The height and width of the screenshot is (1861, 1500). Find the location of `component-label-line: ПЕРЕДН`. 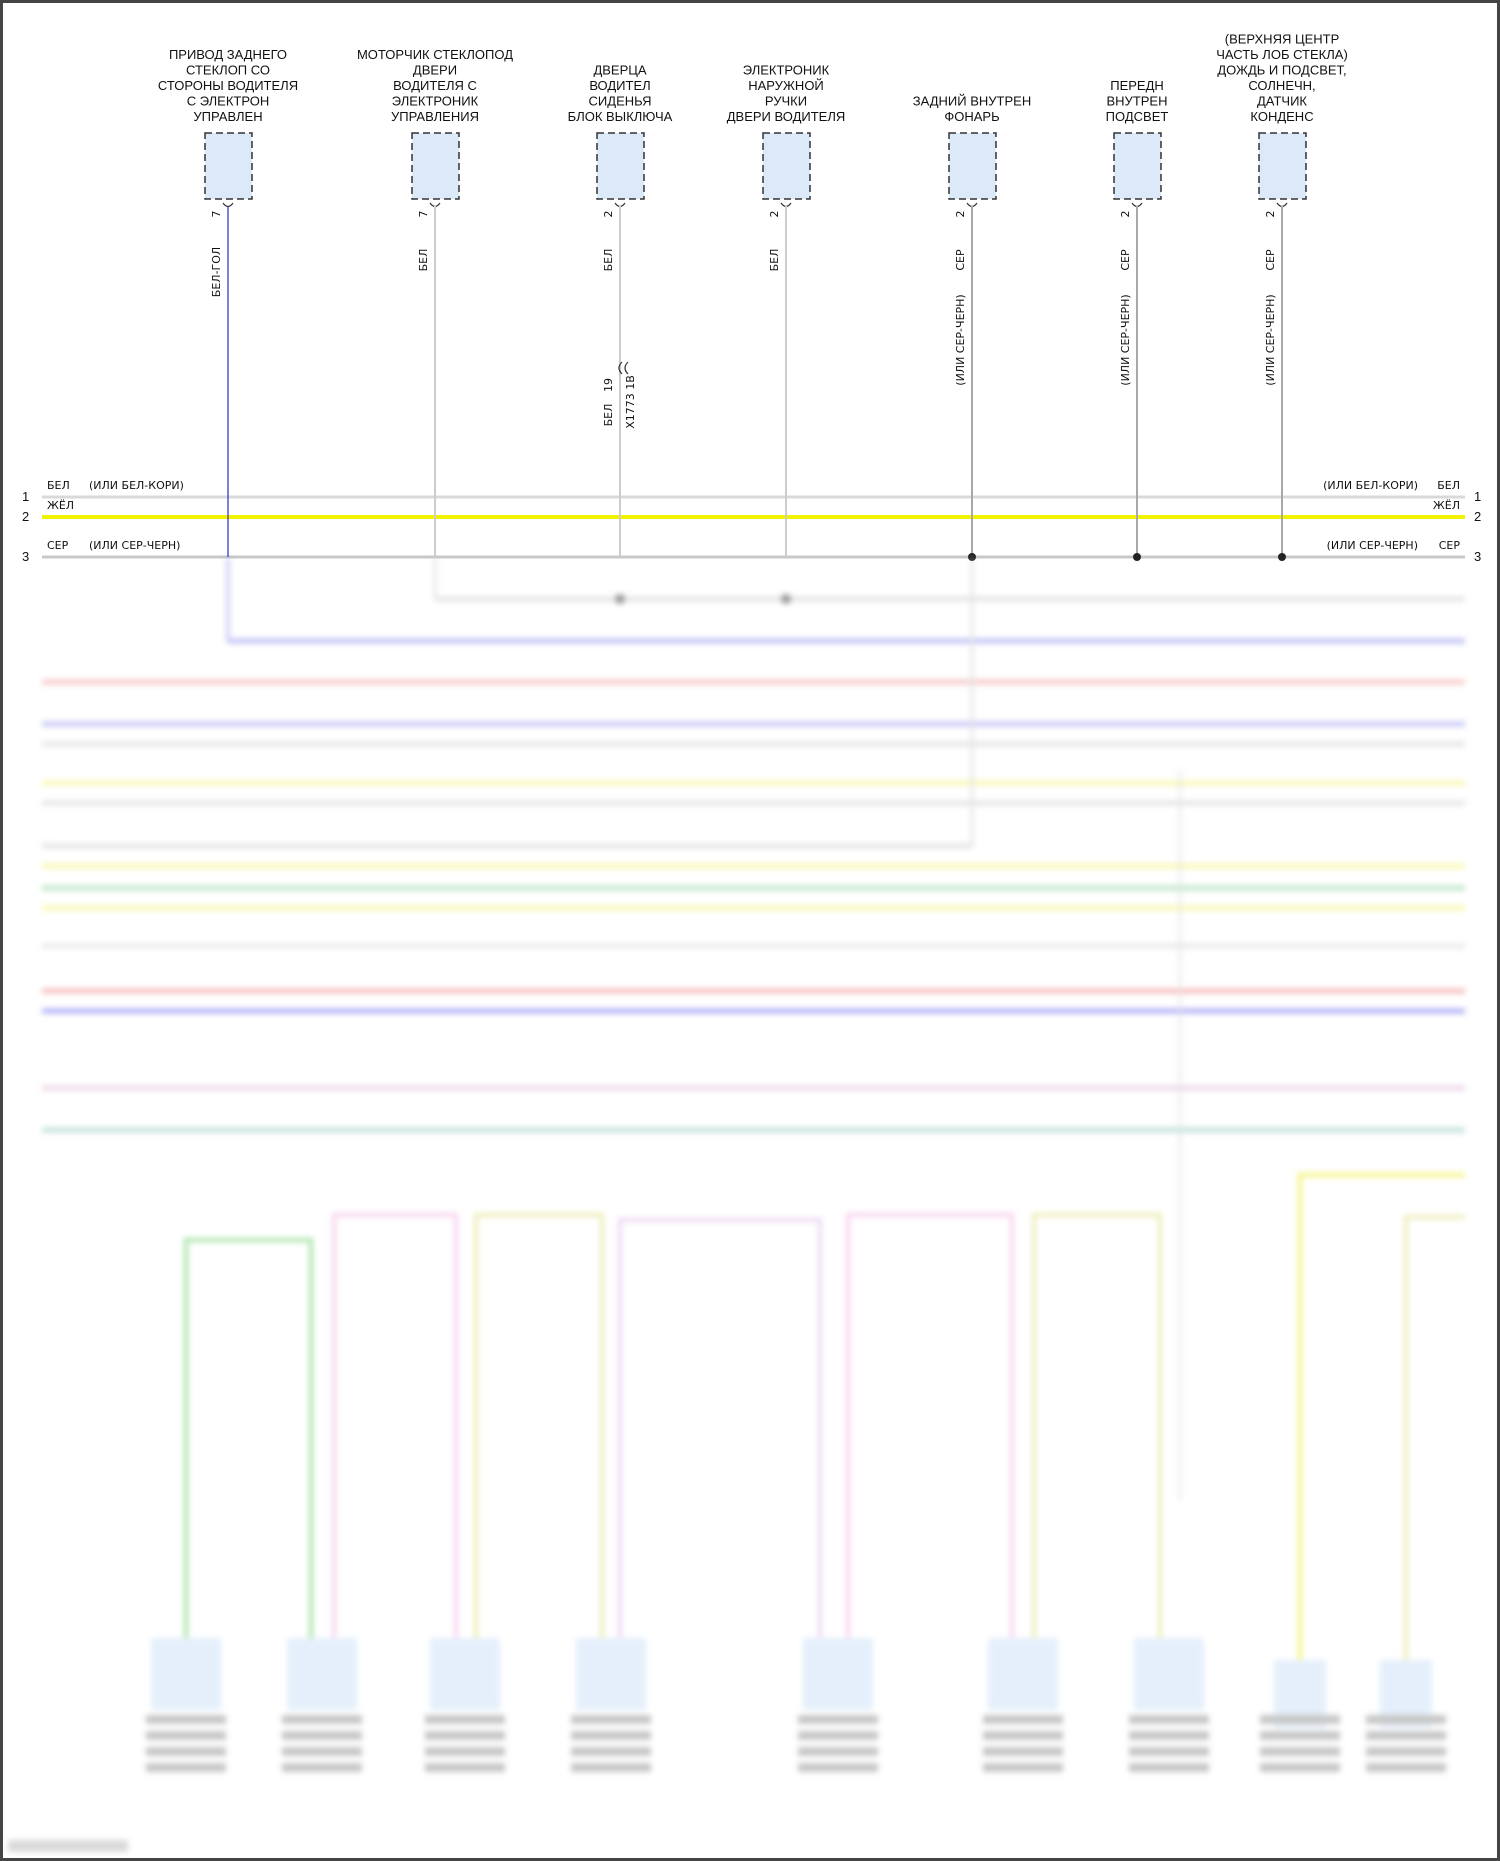

component-label-line: ПЕРЕДН is located at coordinates (1137, 85).